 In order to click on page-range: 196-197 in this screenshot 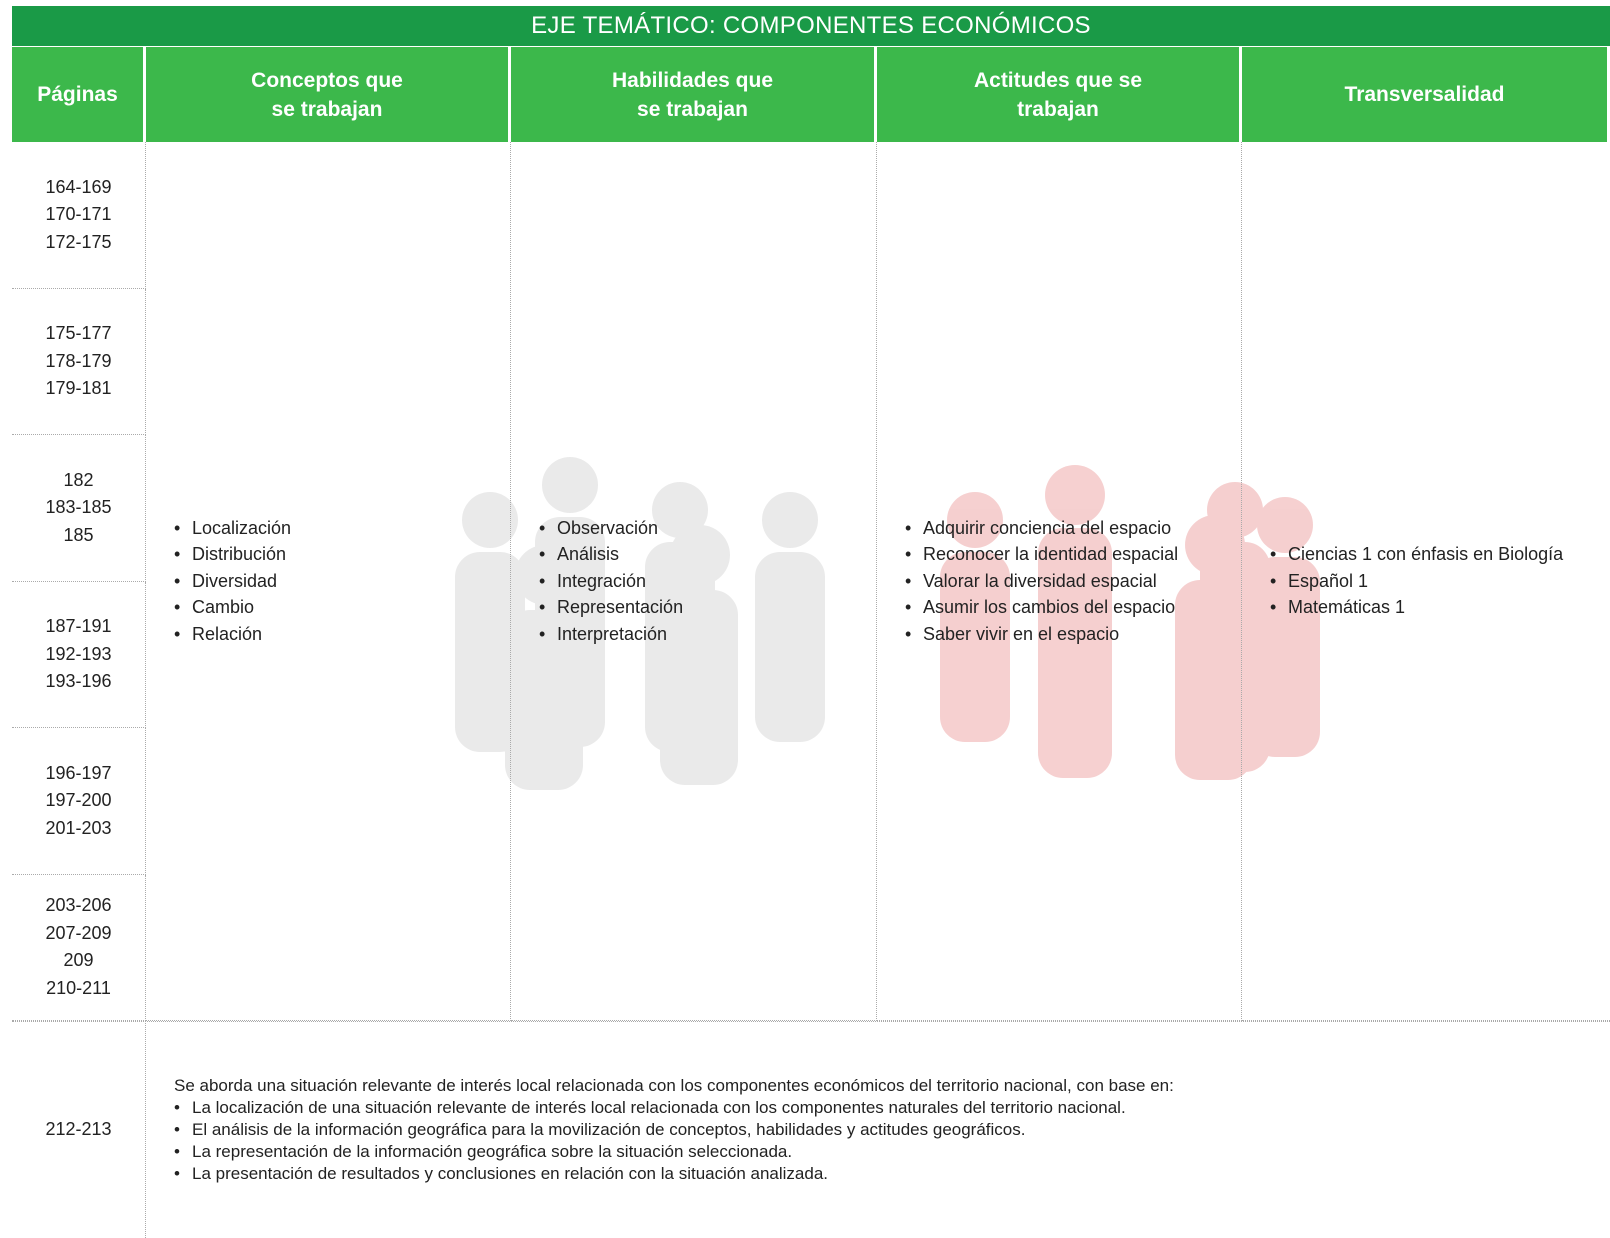, I will do `click(78, 772)`.